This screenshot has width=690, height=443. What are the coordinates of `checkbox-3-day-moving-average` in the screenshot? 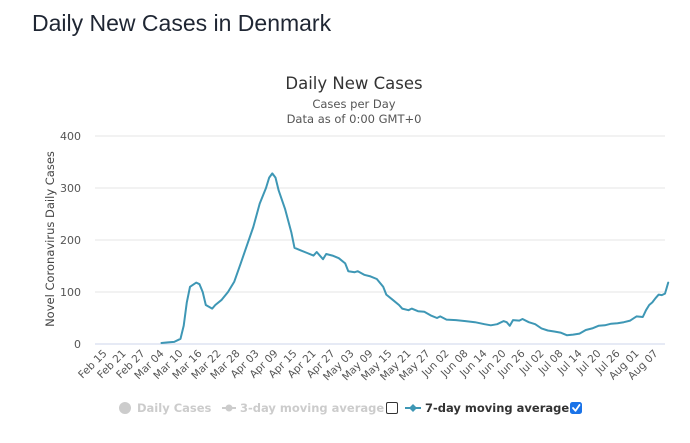 It's located at (392, 408).